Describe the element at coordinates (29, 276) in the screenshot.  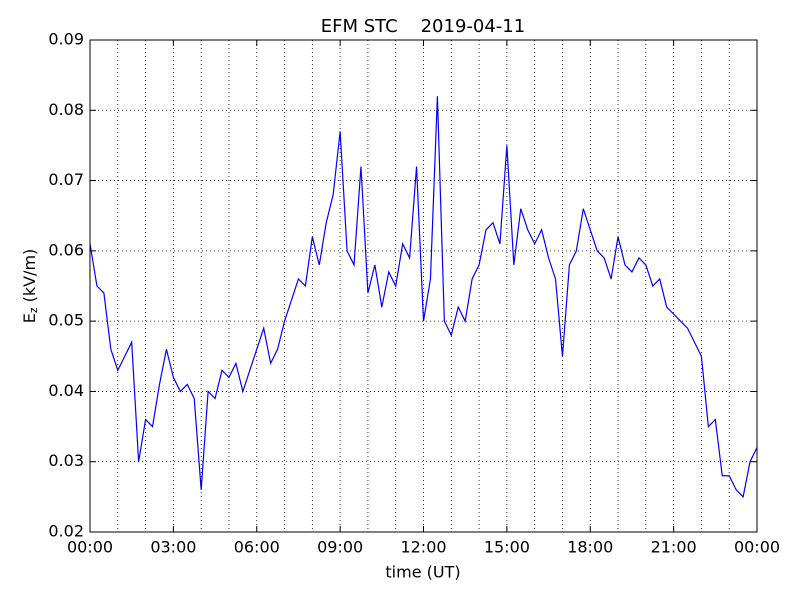
I see `y-label-unit: (kV/m)` at that location.